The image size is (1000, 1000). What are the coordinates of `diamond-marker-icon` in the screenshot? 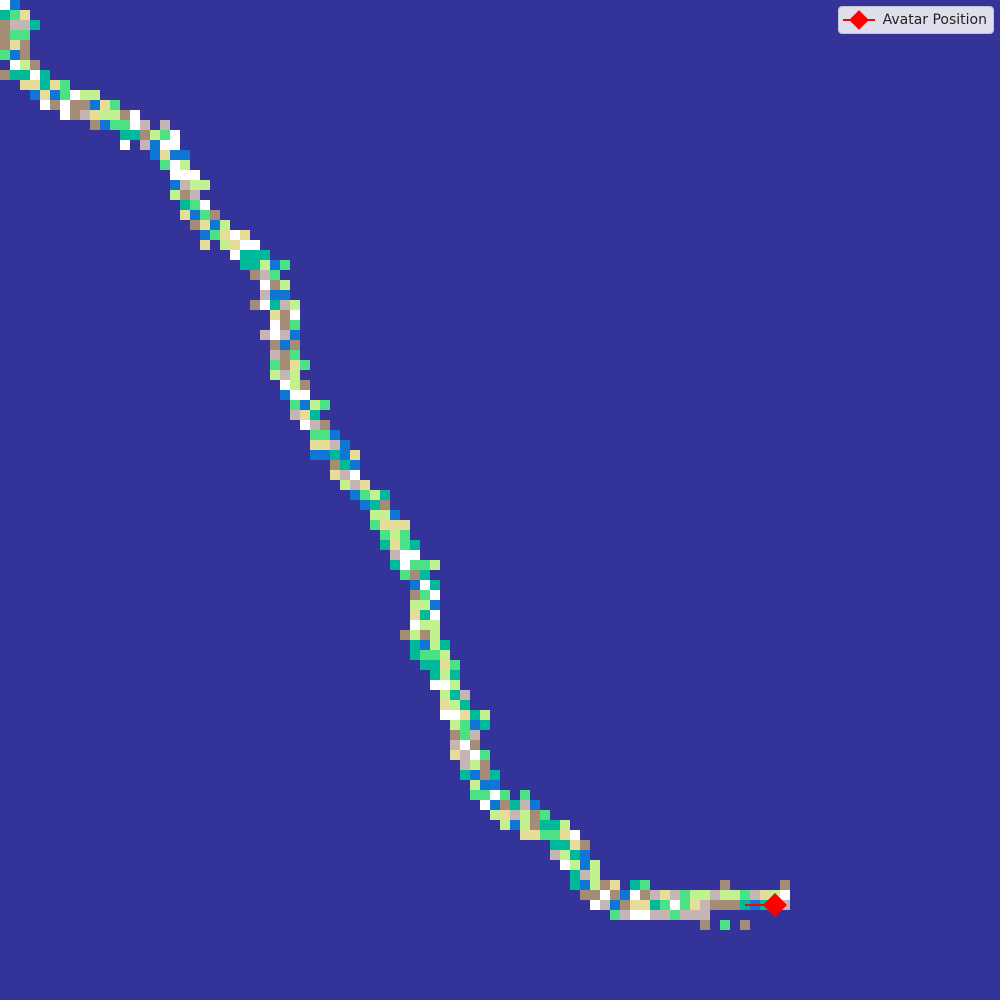 It's located at (775, 905).